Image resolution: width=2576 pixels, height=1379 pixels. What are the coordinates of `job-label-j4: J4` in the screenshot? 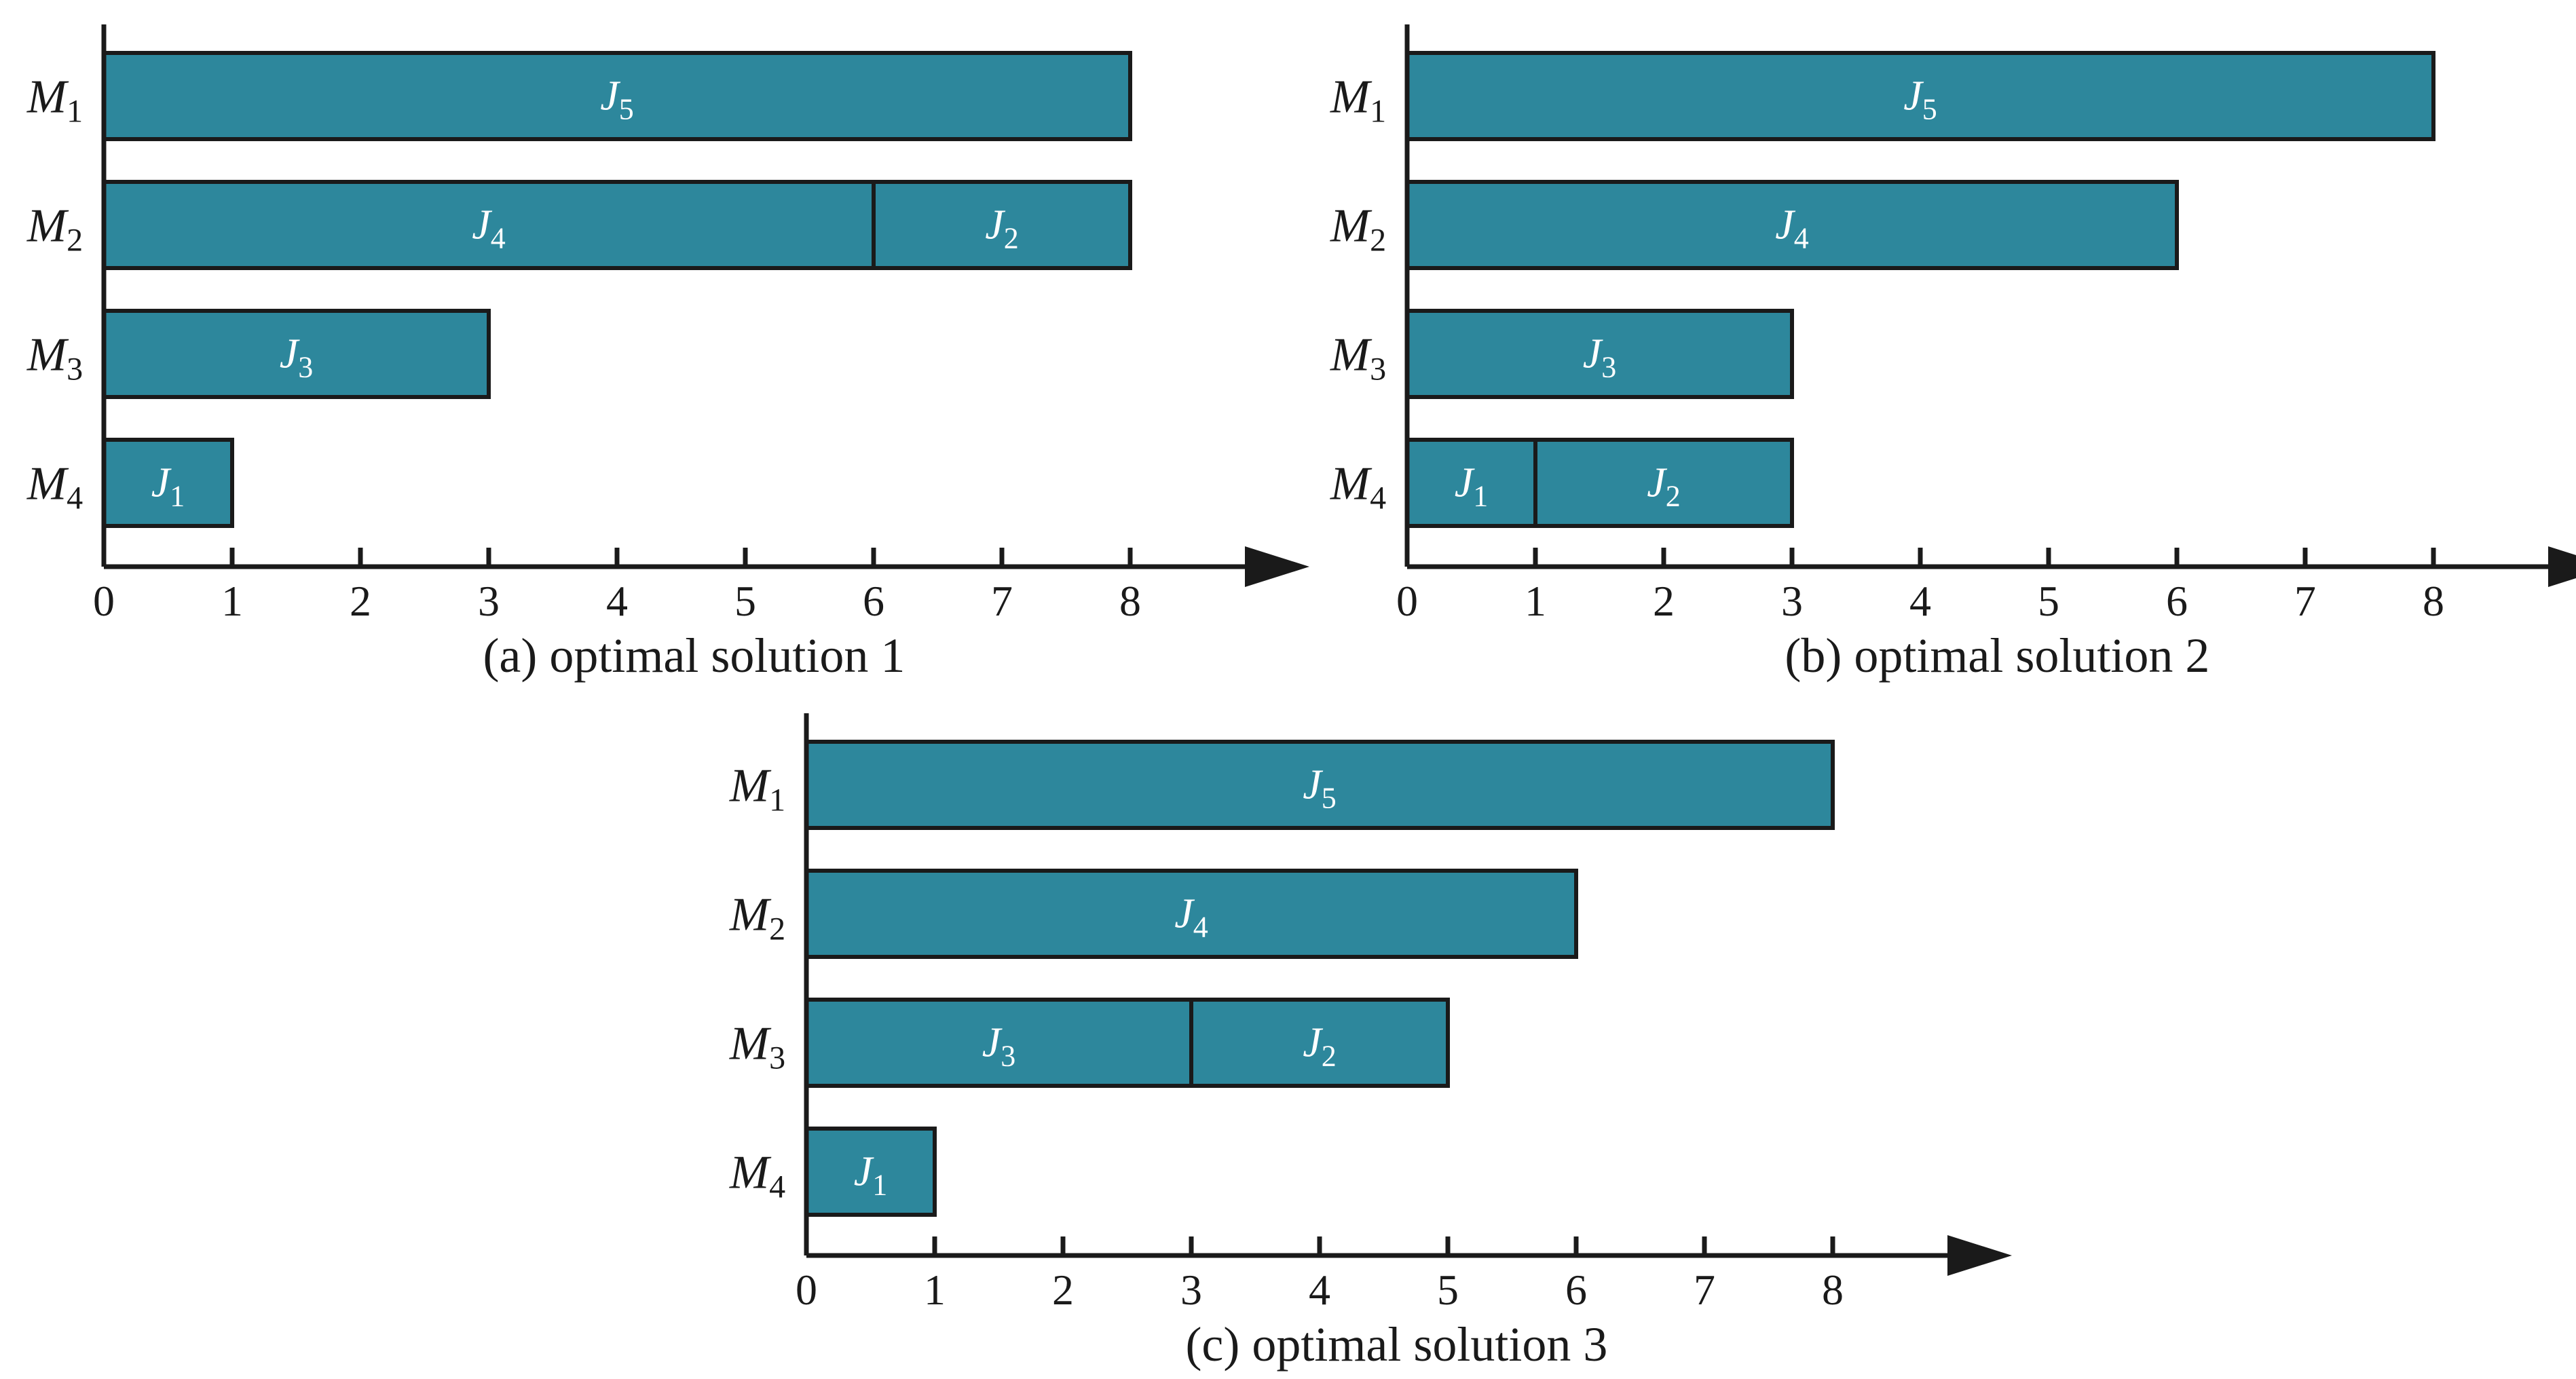 It's located at (1191, 918).